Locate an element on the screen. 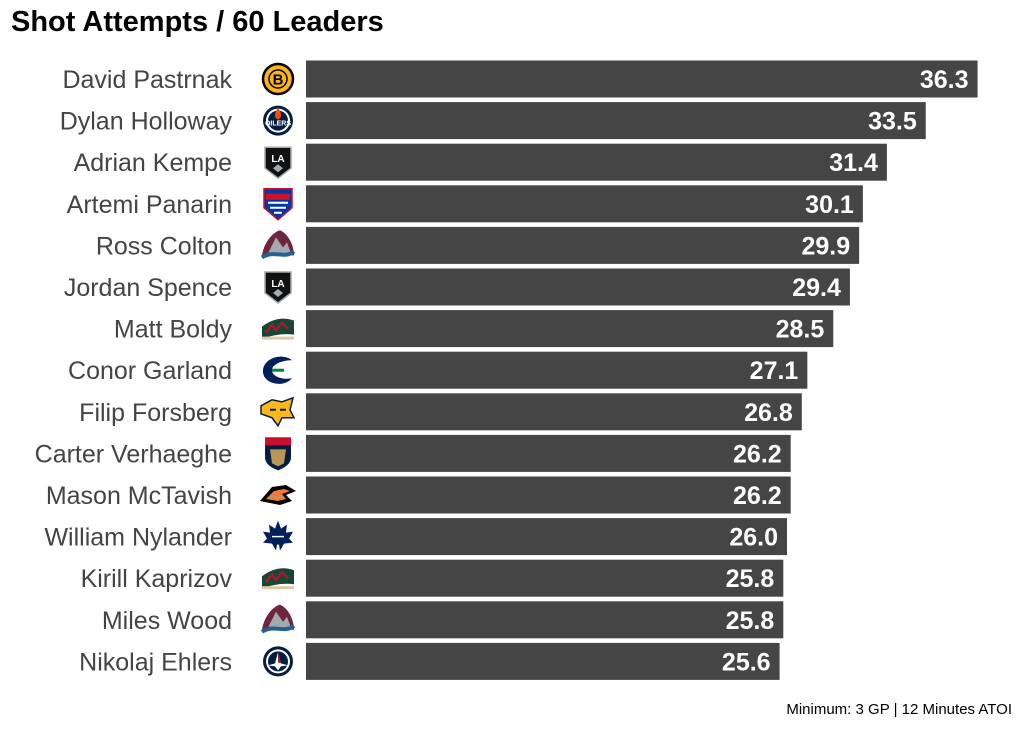 Image resolution: width=1024 pixels, height=731 pixels. value-label: 31.4 is located at coordinates (853, 163).